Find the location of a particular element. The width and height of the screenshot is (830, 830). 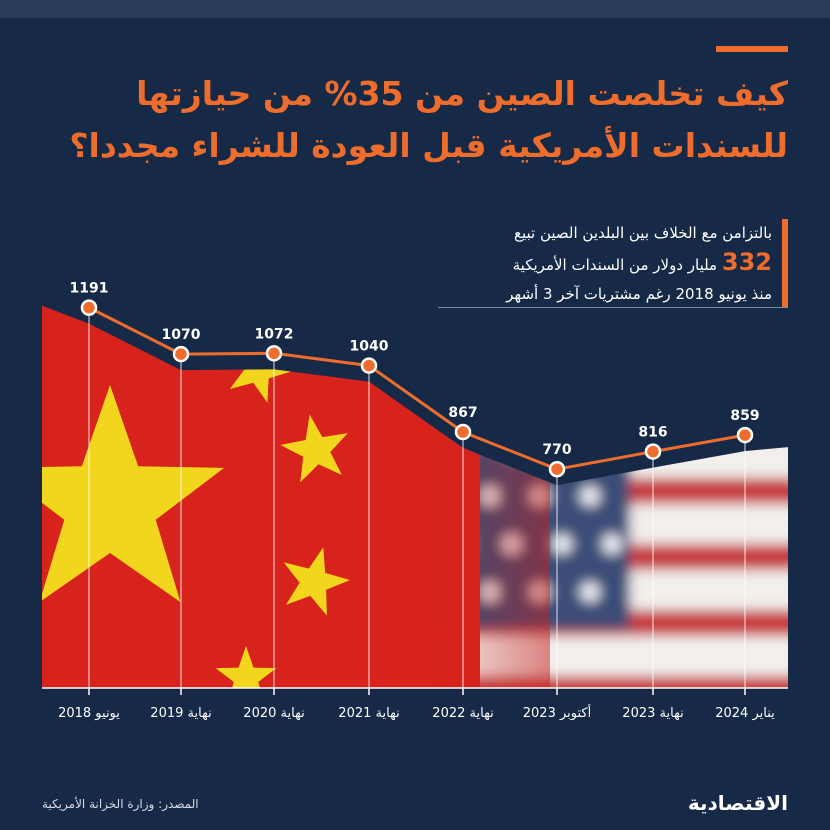

x-tick-label: يناير 2024 is located at coordinates (745, 713).